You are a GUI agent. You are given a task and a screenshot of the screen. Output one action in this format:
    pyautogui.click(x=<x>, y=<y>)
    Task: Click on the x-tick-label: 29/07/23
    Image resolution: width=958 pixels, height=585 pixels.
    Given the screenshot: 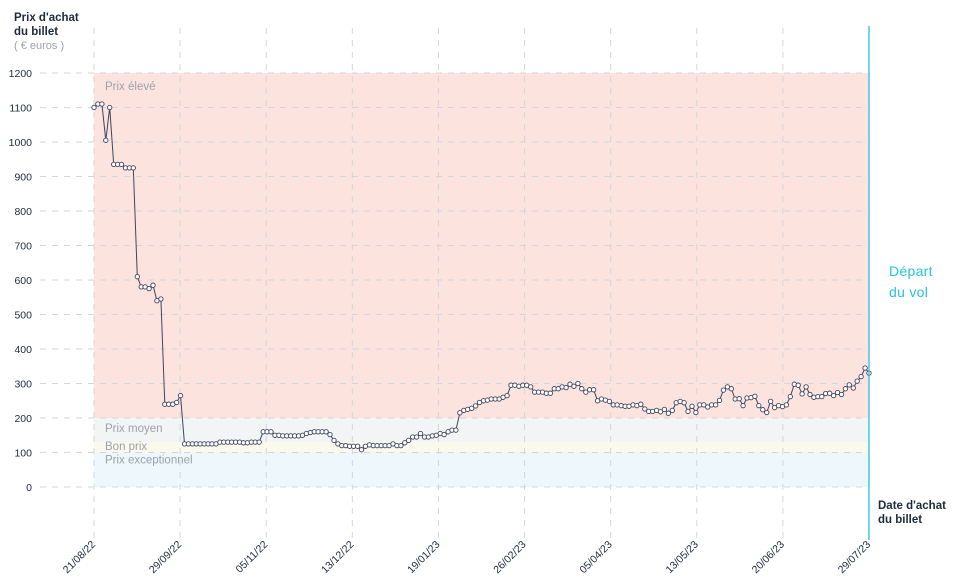 What is the action you would take?
    pyautogui.click(x=854, y=557)
    